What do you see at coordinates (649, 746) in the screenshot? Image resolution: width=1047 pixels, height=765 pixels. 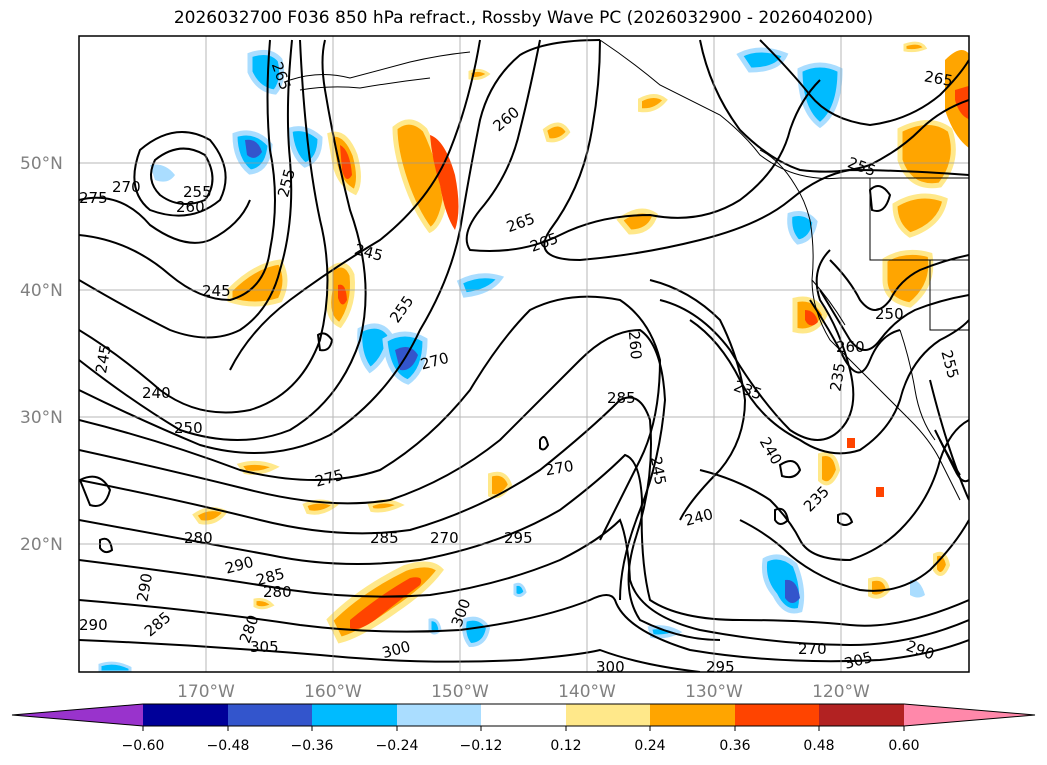 I see `colorbar-tick-label: 0.24` at bounding box center [649, 746].